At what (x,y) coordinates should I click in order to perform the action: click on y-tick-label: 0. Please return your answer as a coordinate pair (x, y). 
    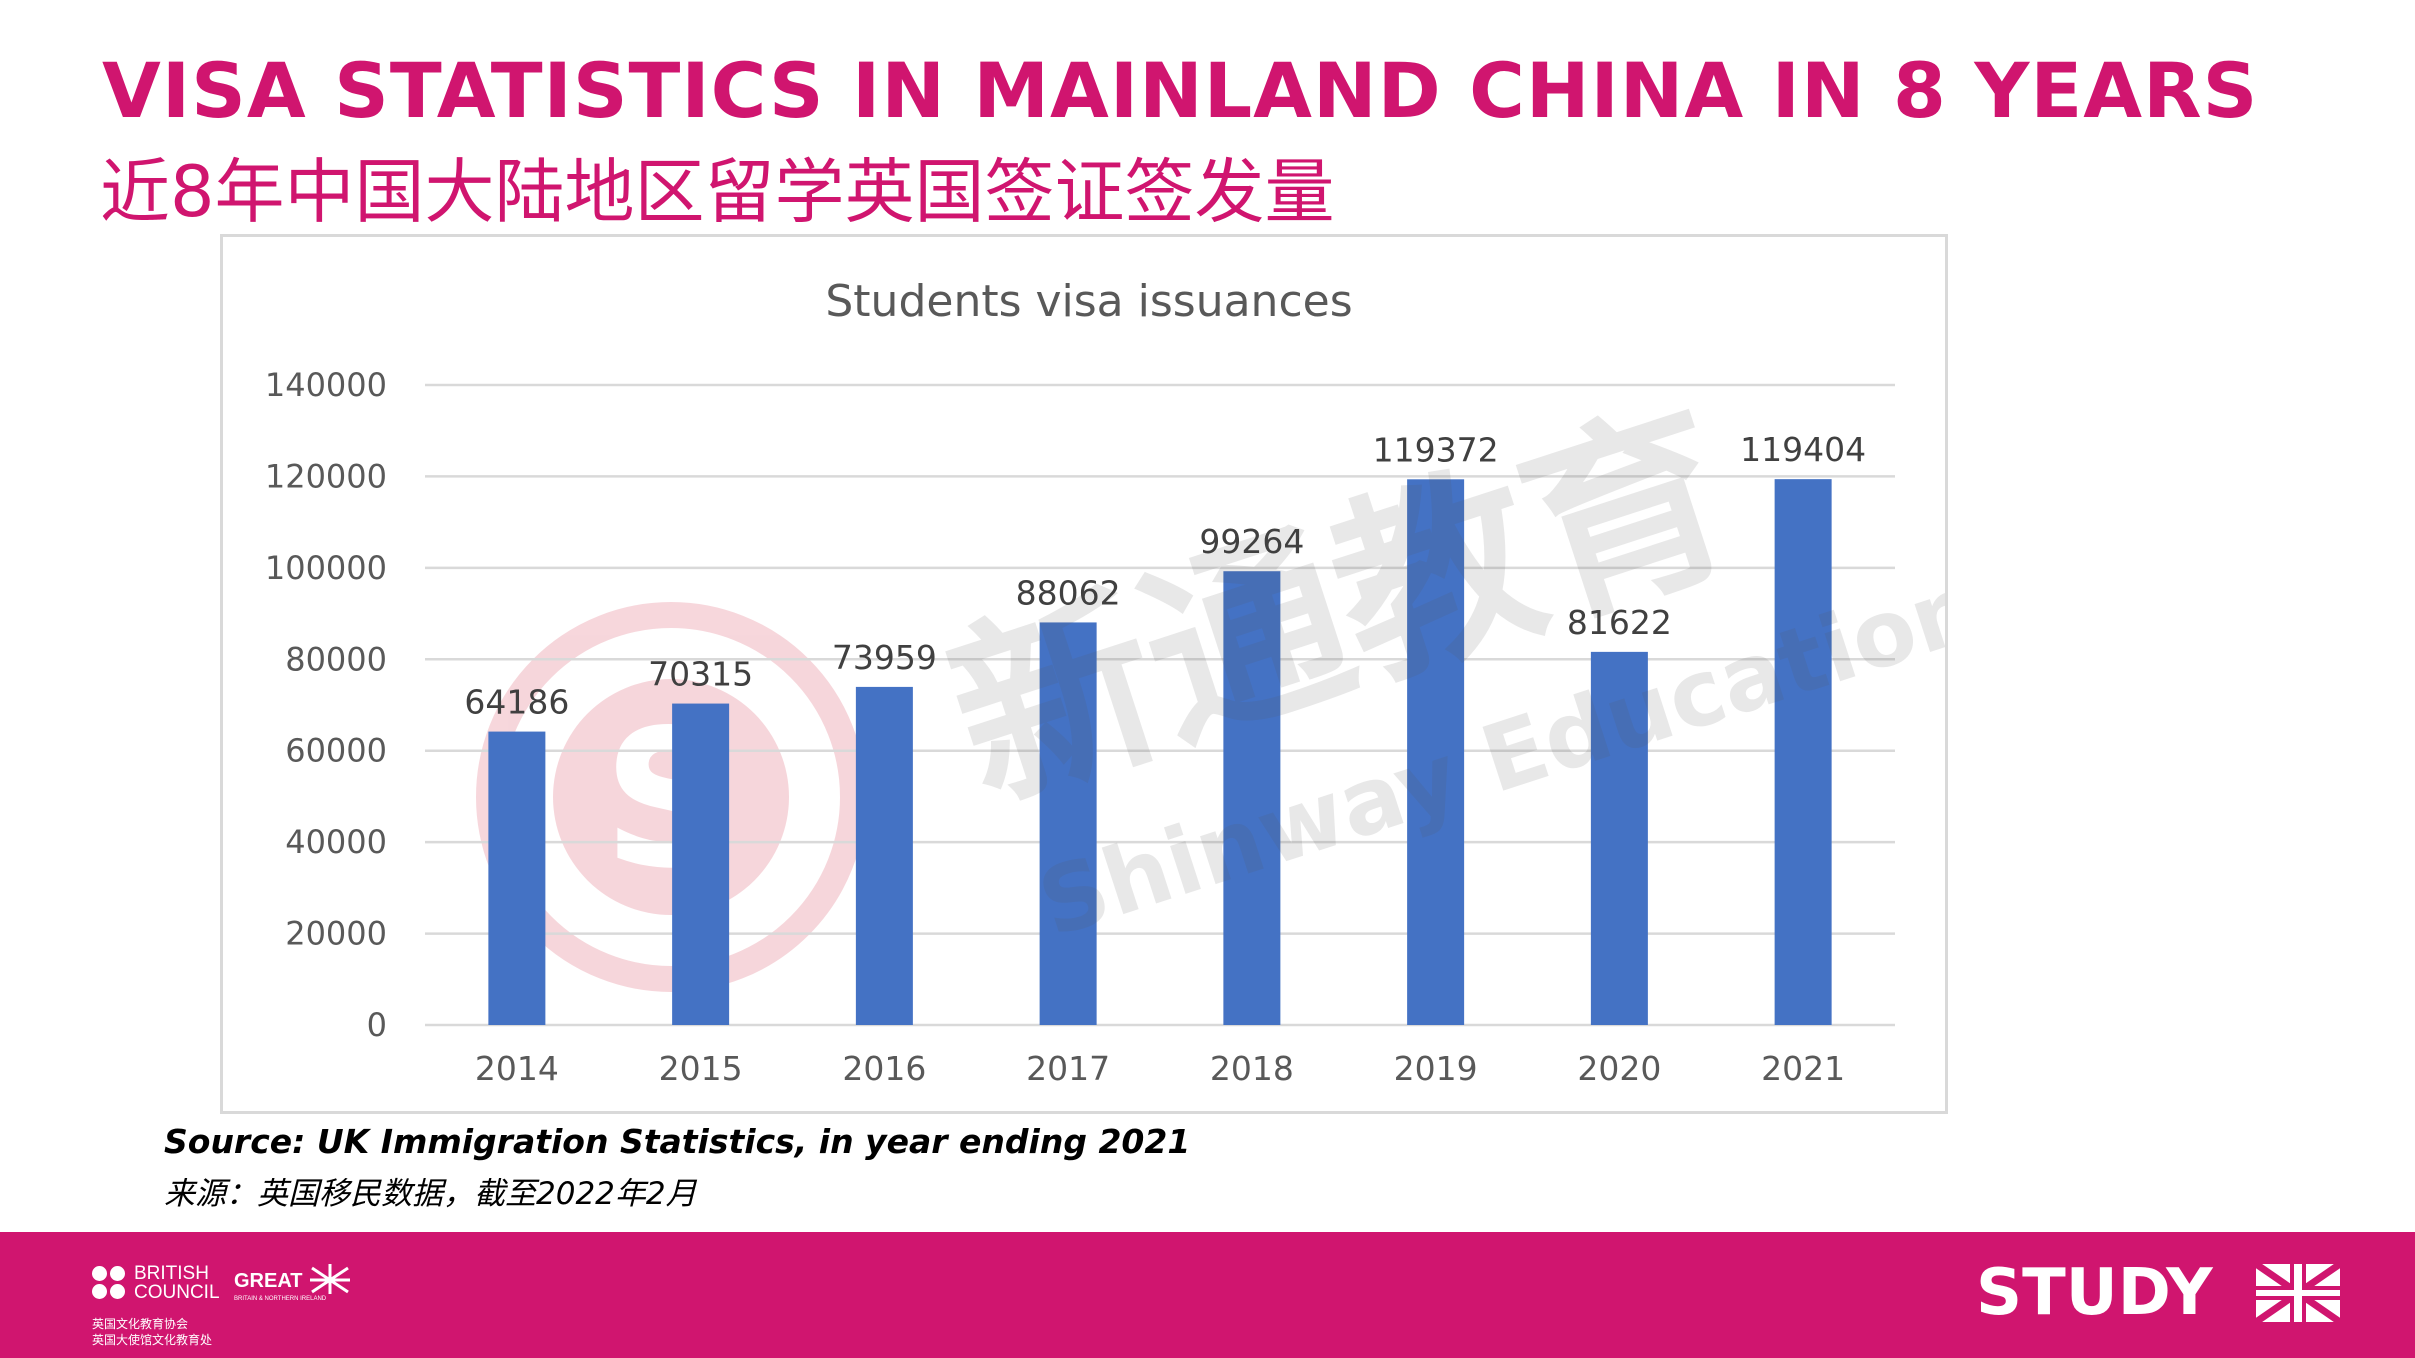
    Looking at the image, I should click on (377, 1025).